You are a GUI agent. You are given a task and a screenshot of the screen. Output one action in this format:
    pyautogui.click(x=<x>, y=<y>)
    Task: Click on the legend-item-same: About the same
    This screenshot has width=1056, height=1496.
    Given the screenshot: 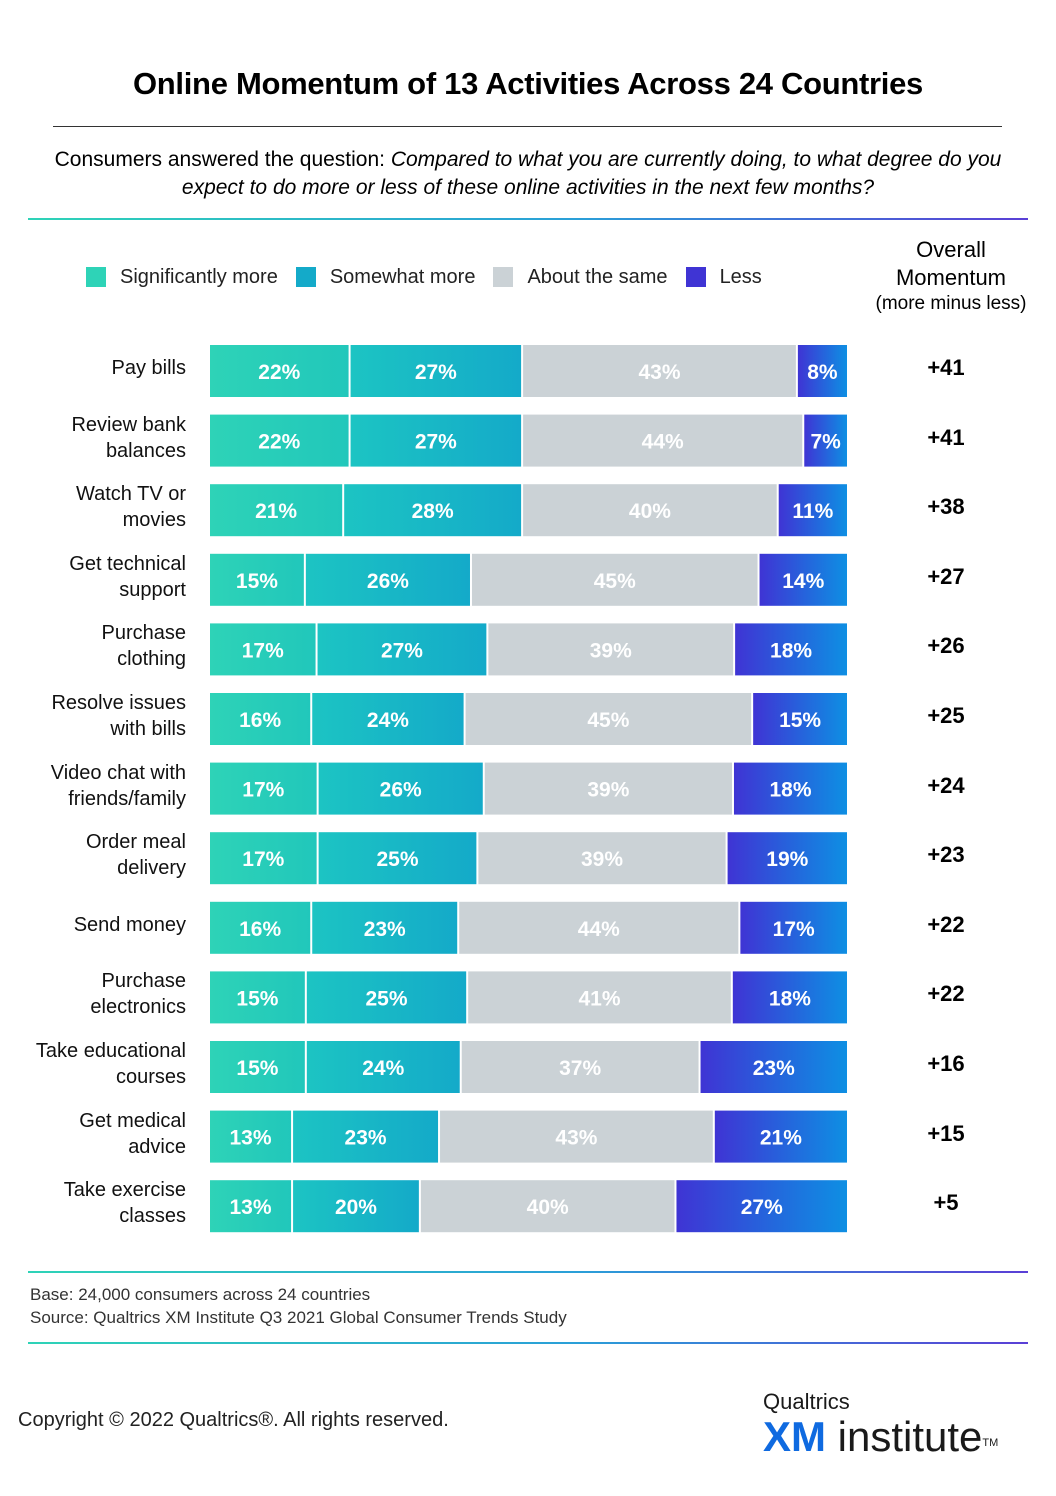 What is the action you would take?
    pyautogui.click(x=580, y=277)
    